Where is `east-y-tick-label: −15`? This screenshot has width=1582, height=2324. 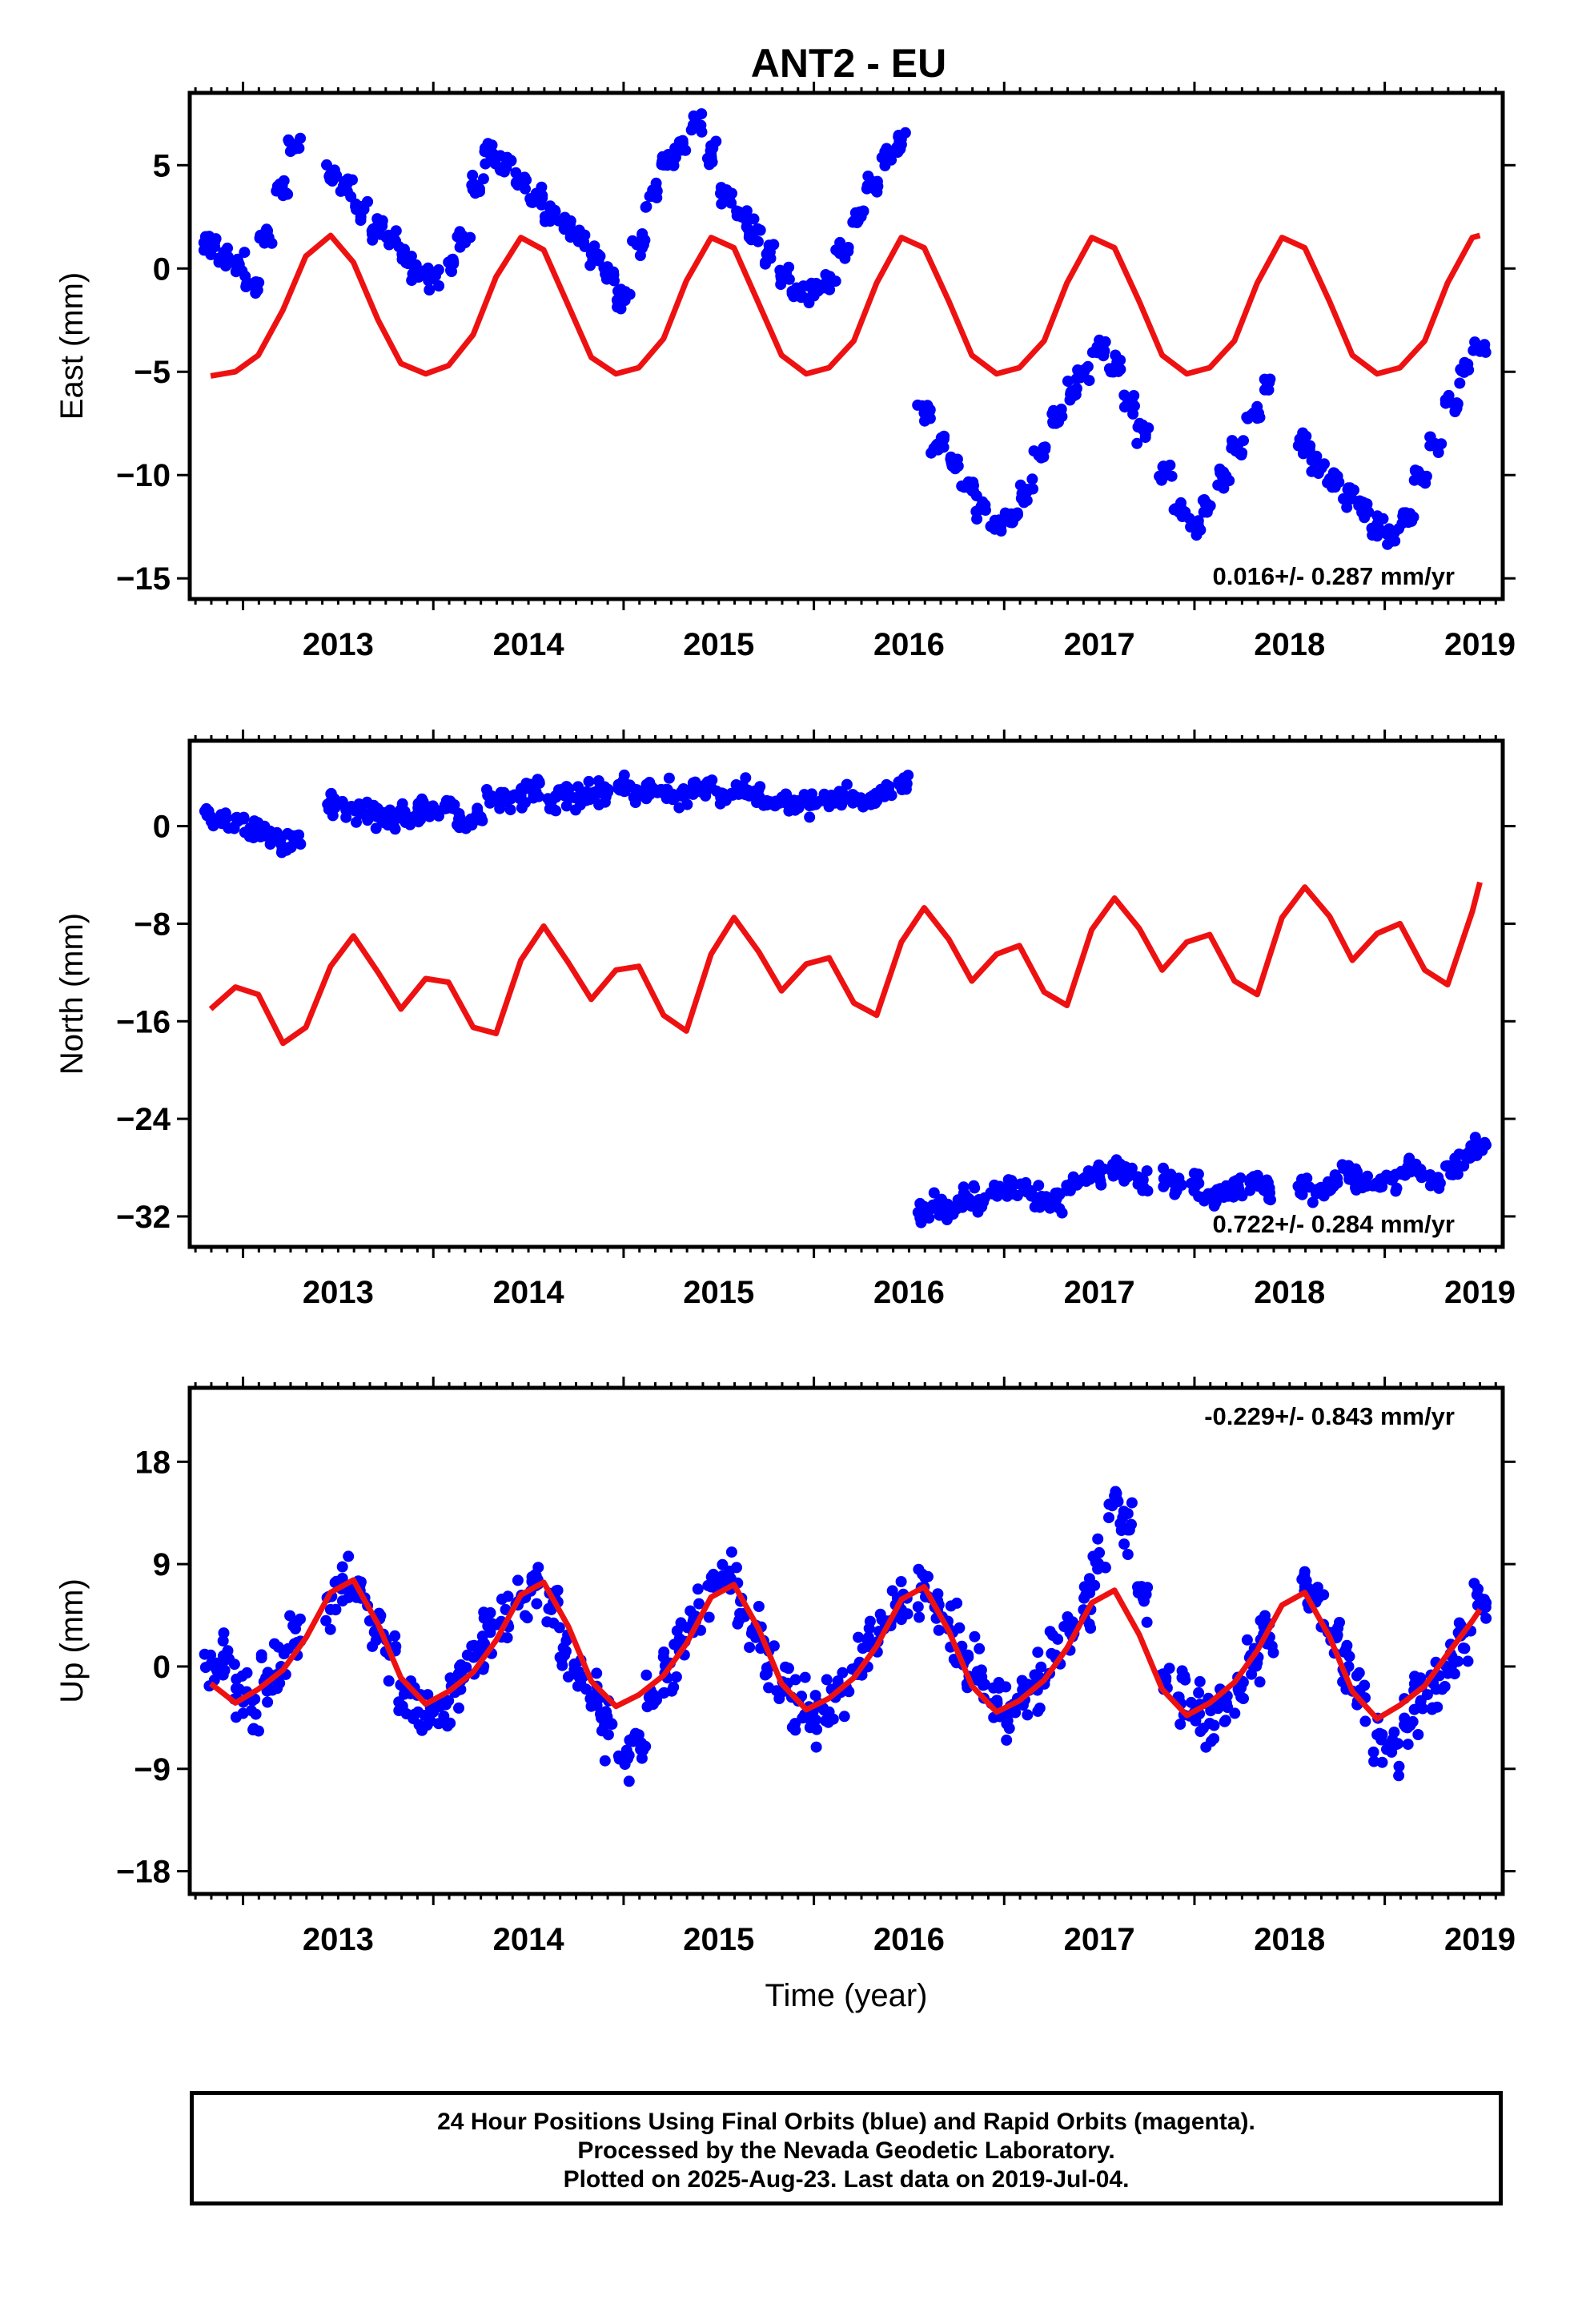 east-y-tick-label: −15 is located at coordinates (144, 579).